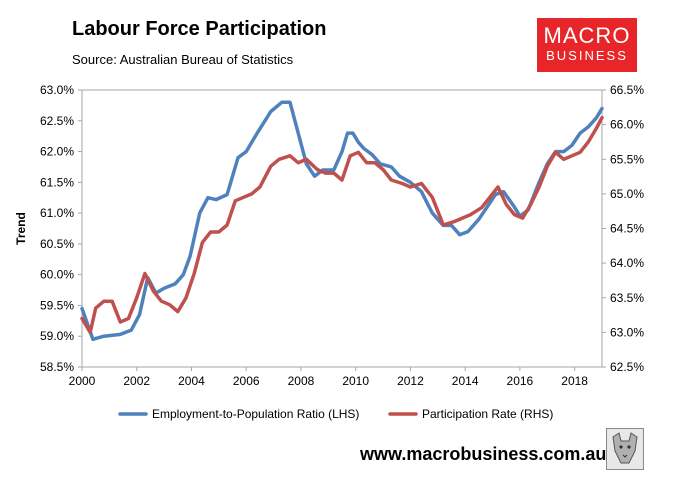 The height and width of the screenshot is (495, 685). What do you see at coordinates (255, 414) in the screenshot?
I see `legend-label-1: Employment-to-Population Ratio (LHS)` at bounding box center [255, 414].